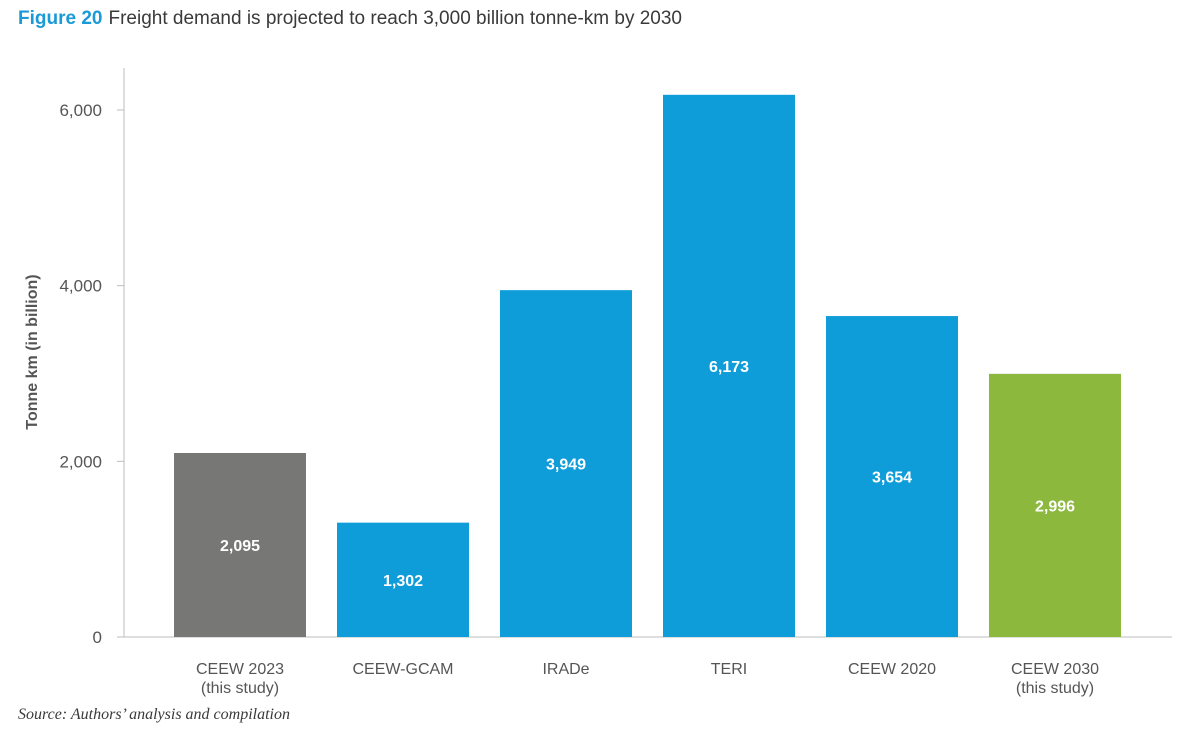 The image size is (1200, 738). I want to click on bar-value-label: 2,095, so click(240, 546).